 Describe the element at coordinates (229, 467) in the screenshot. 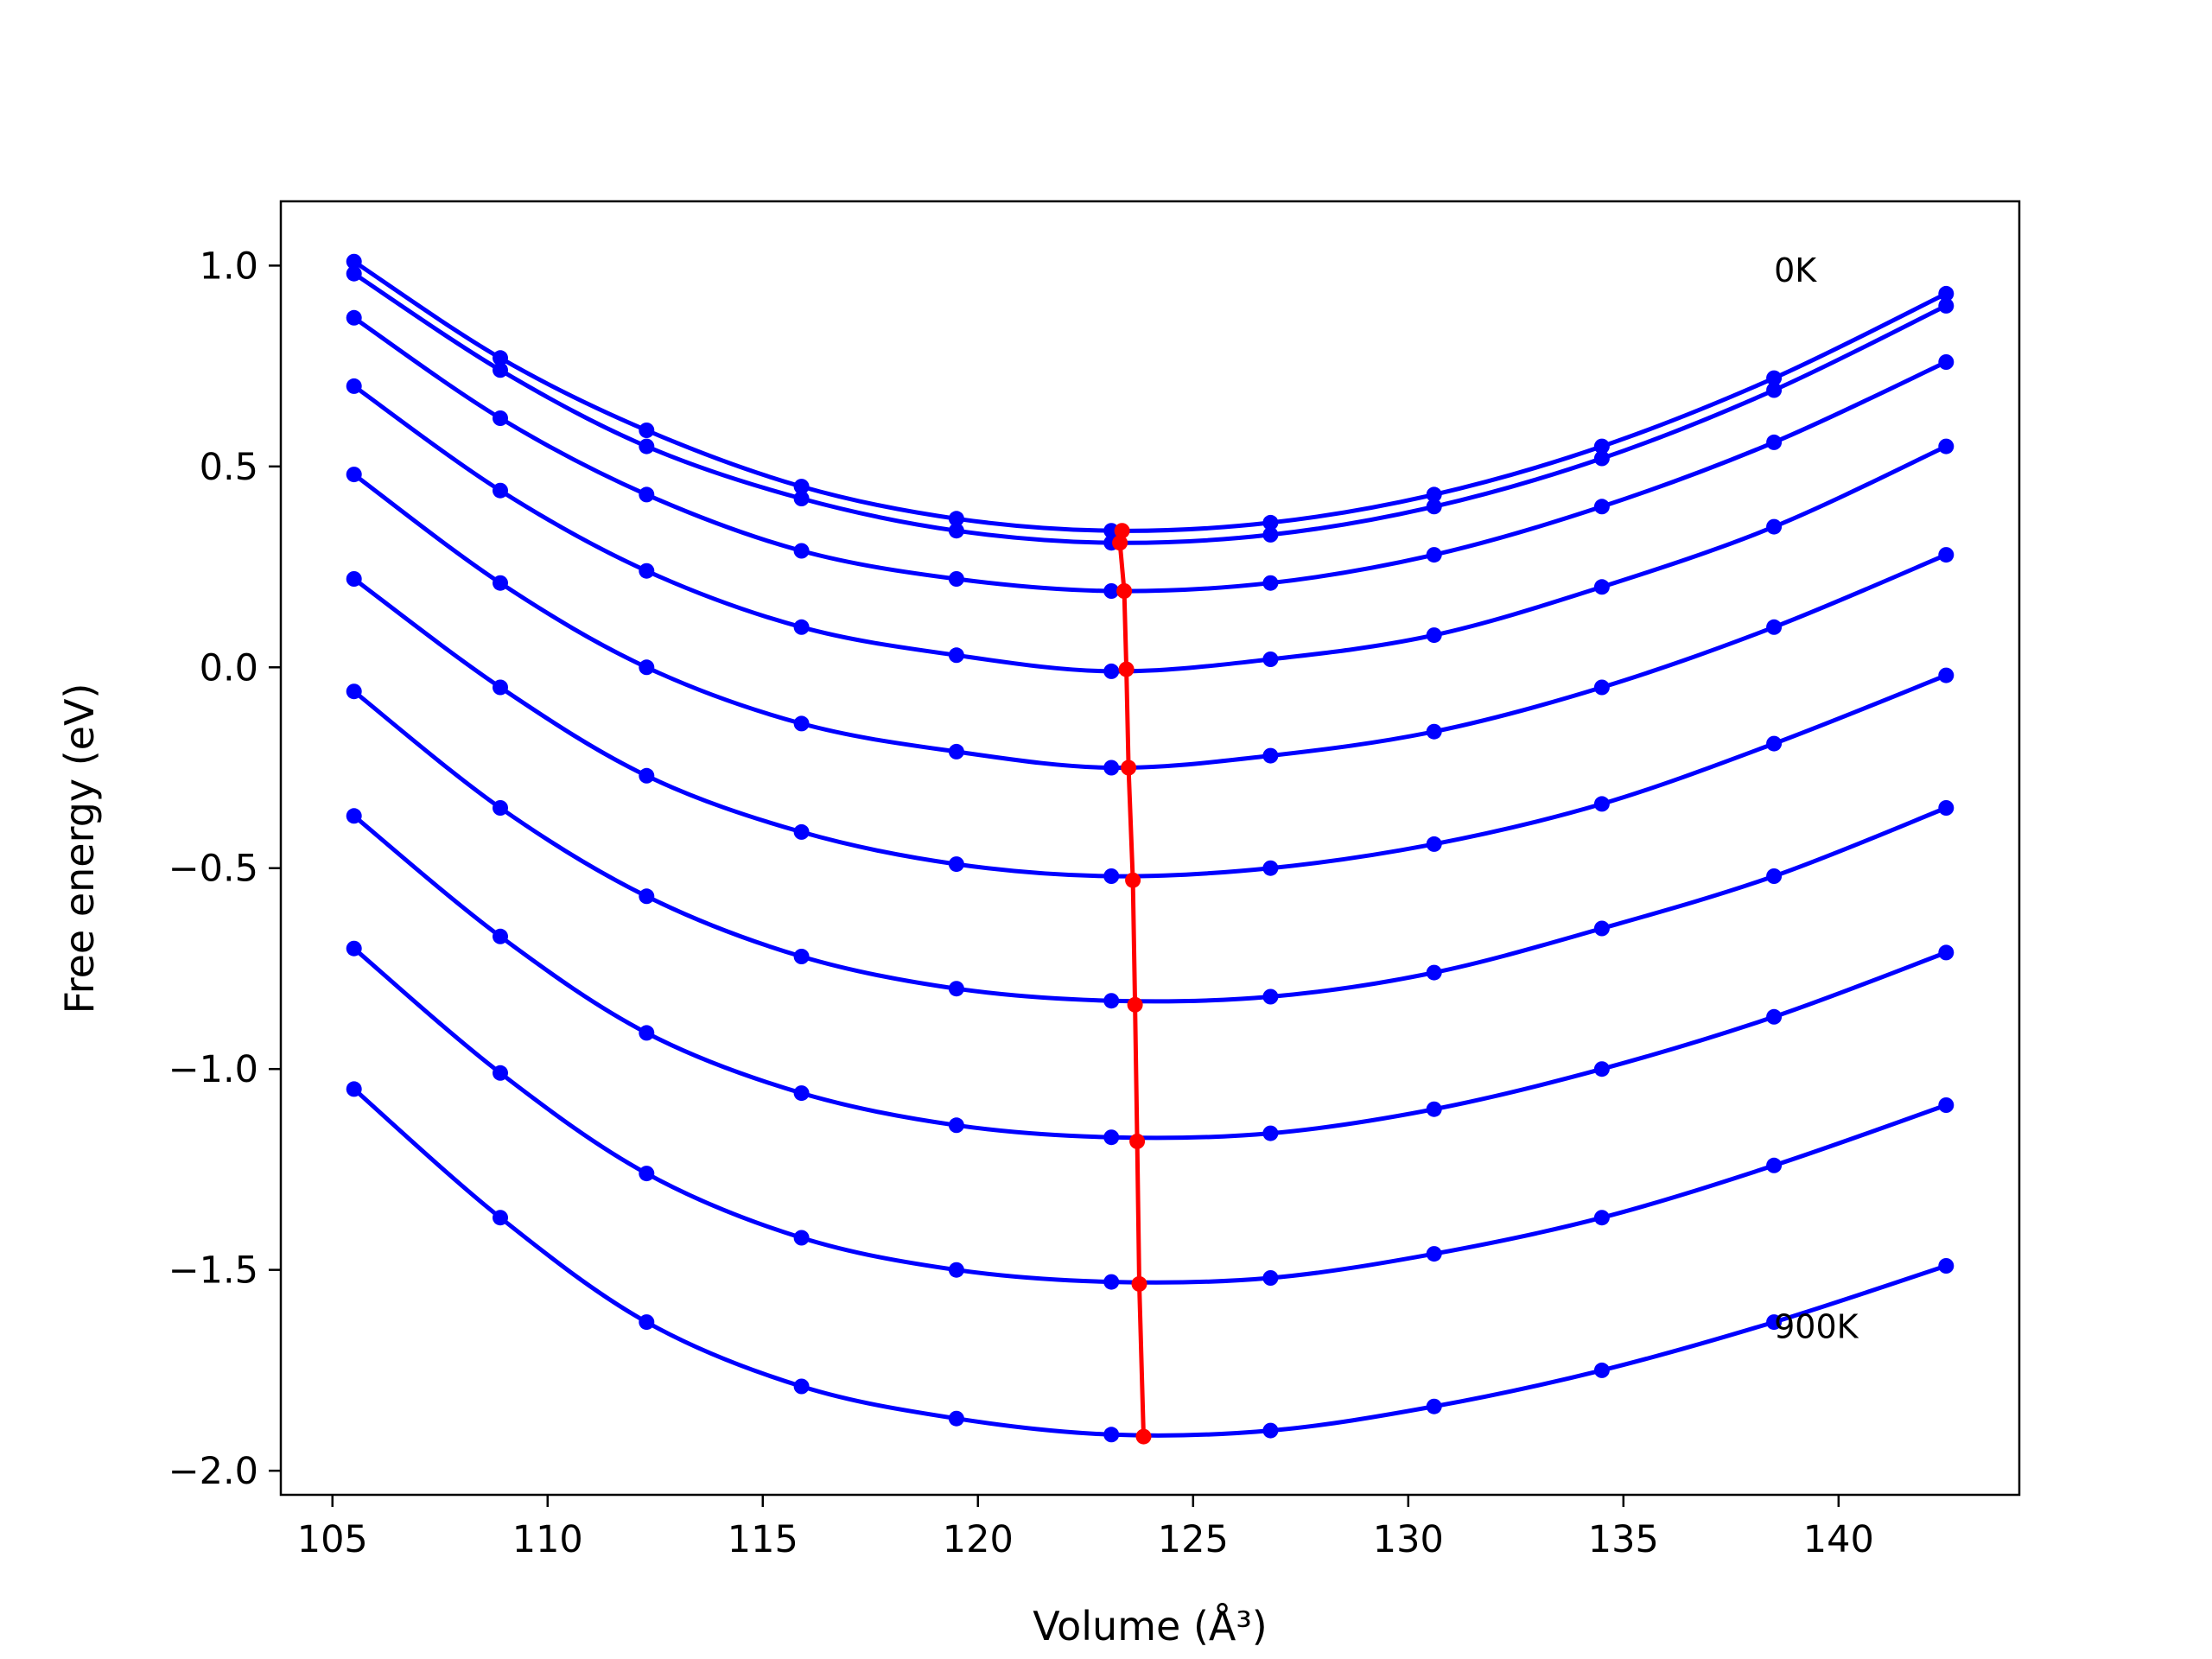

I see `y-tick-label: 0.5` at that location.